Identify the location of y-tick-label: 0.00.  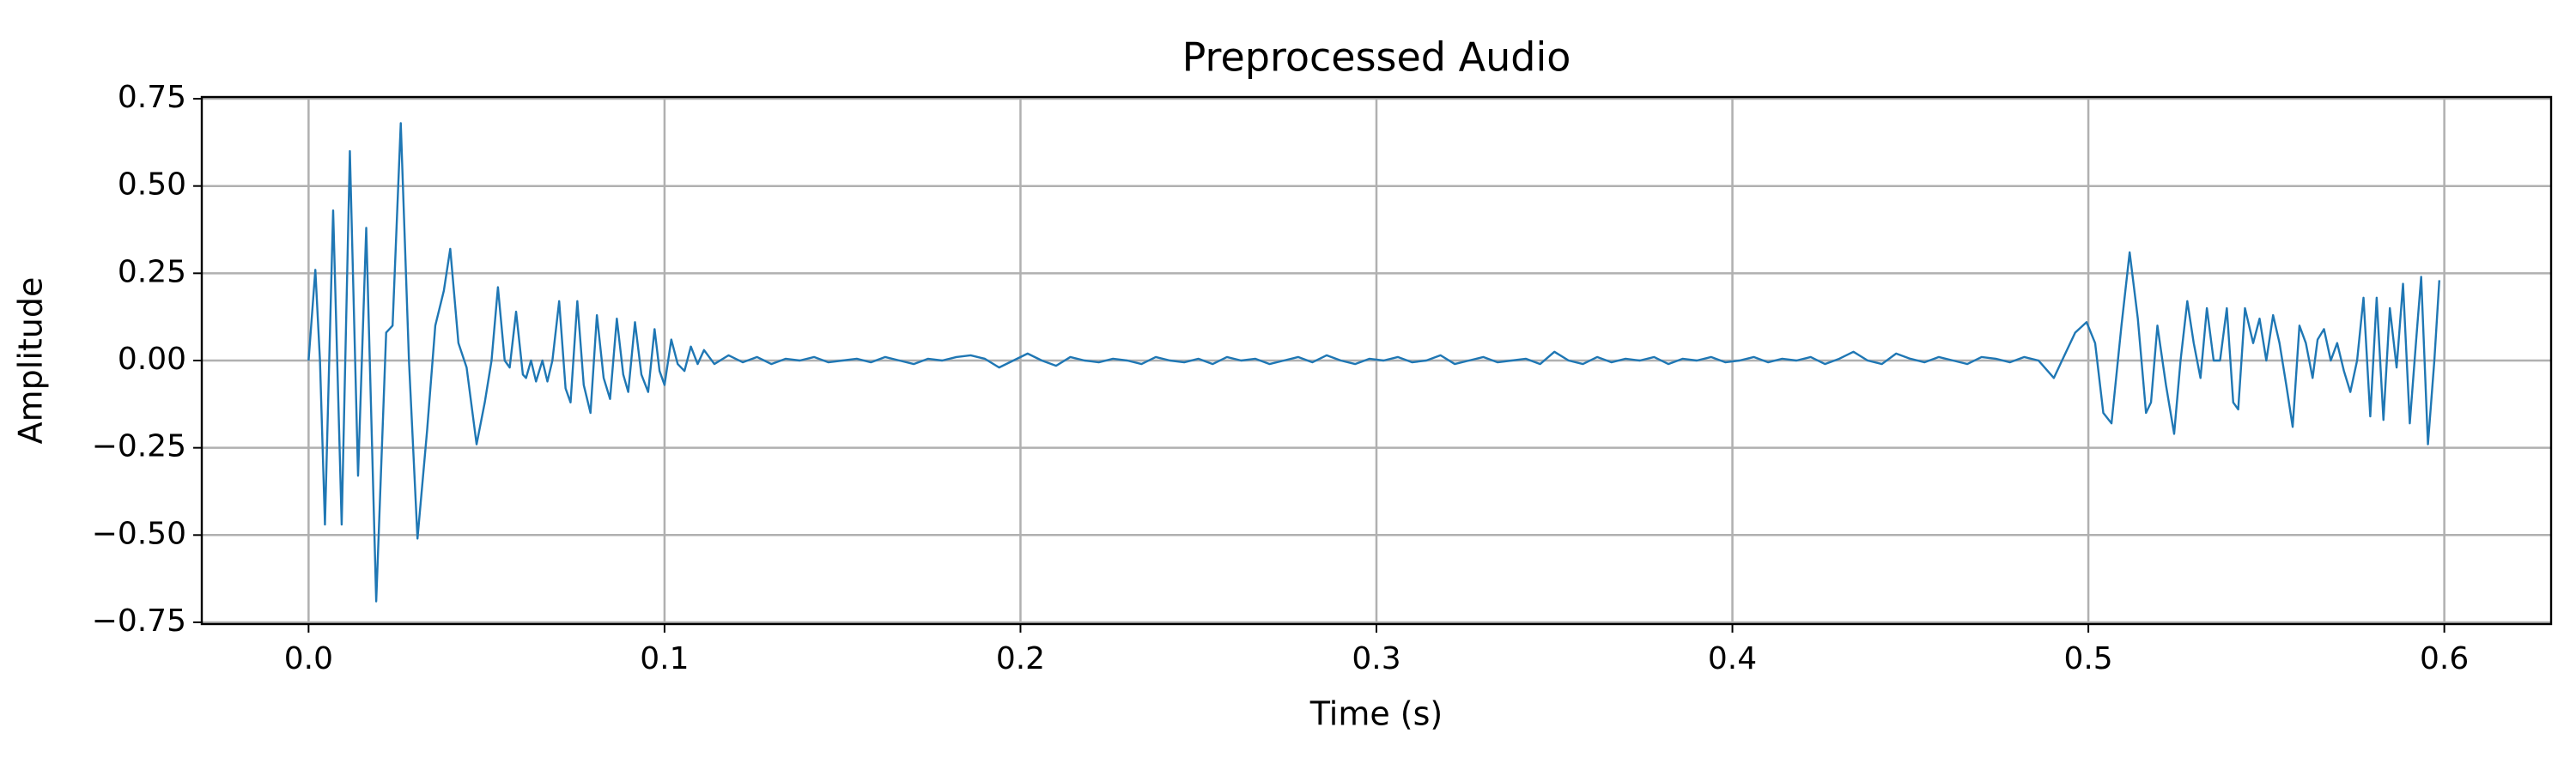
(152, 360).